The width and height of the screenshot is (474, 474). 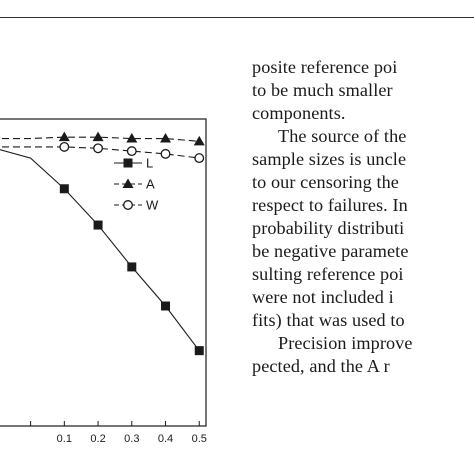 I want to click on series-line-W, so click(x=100, y=152).